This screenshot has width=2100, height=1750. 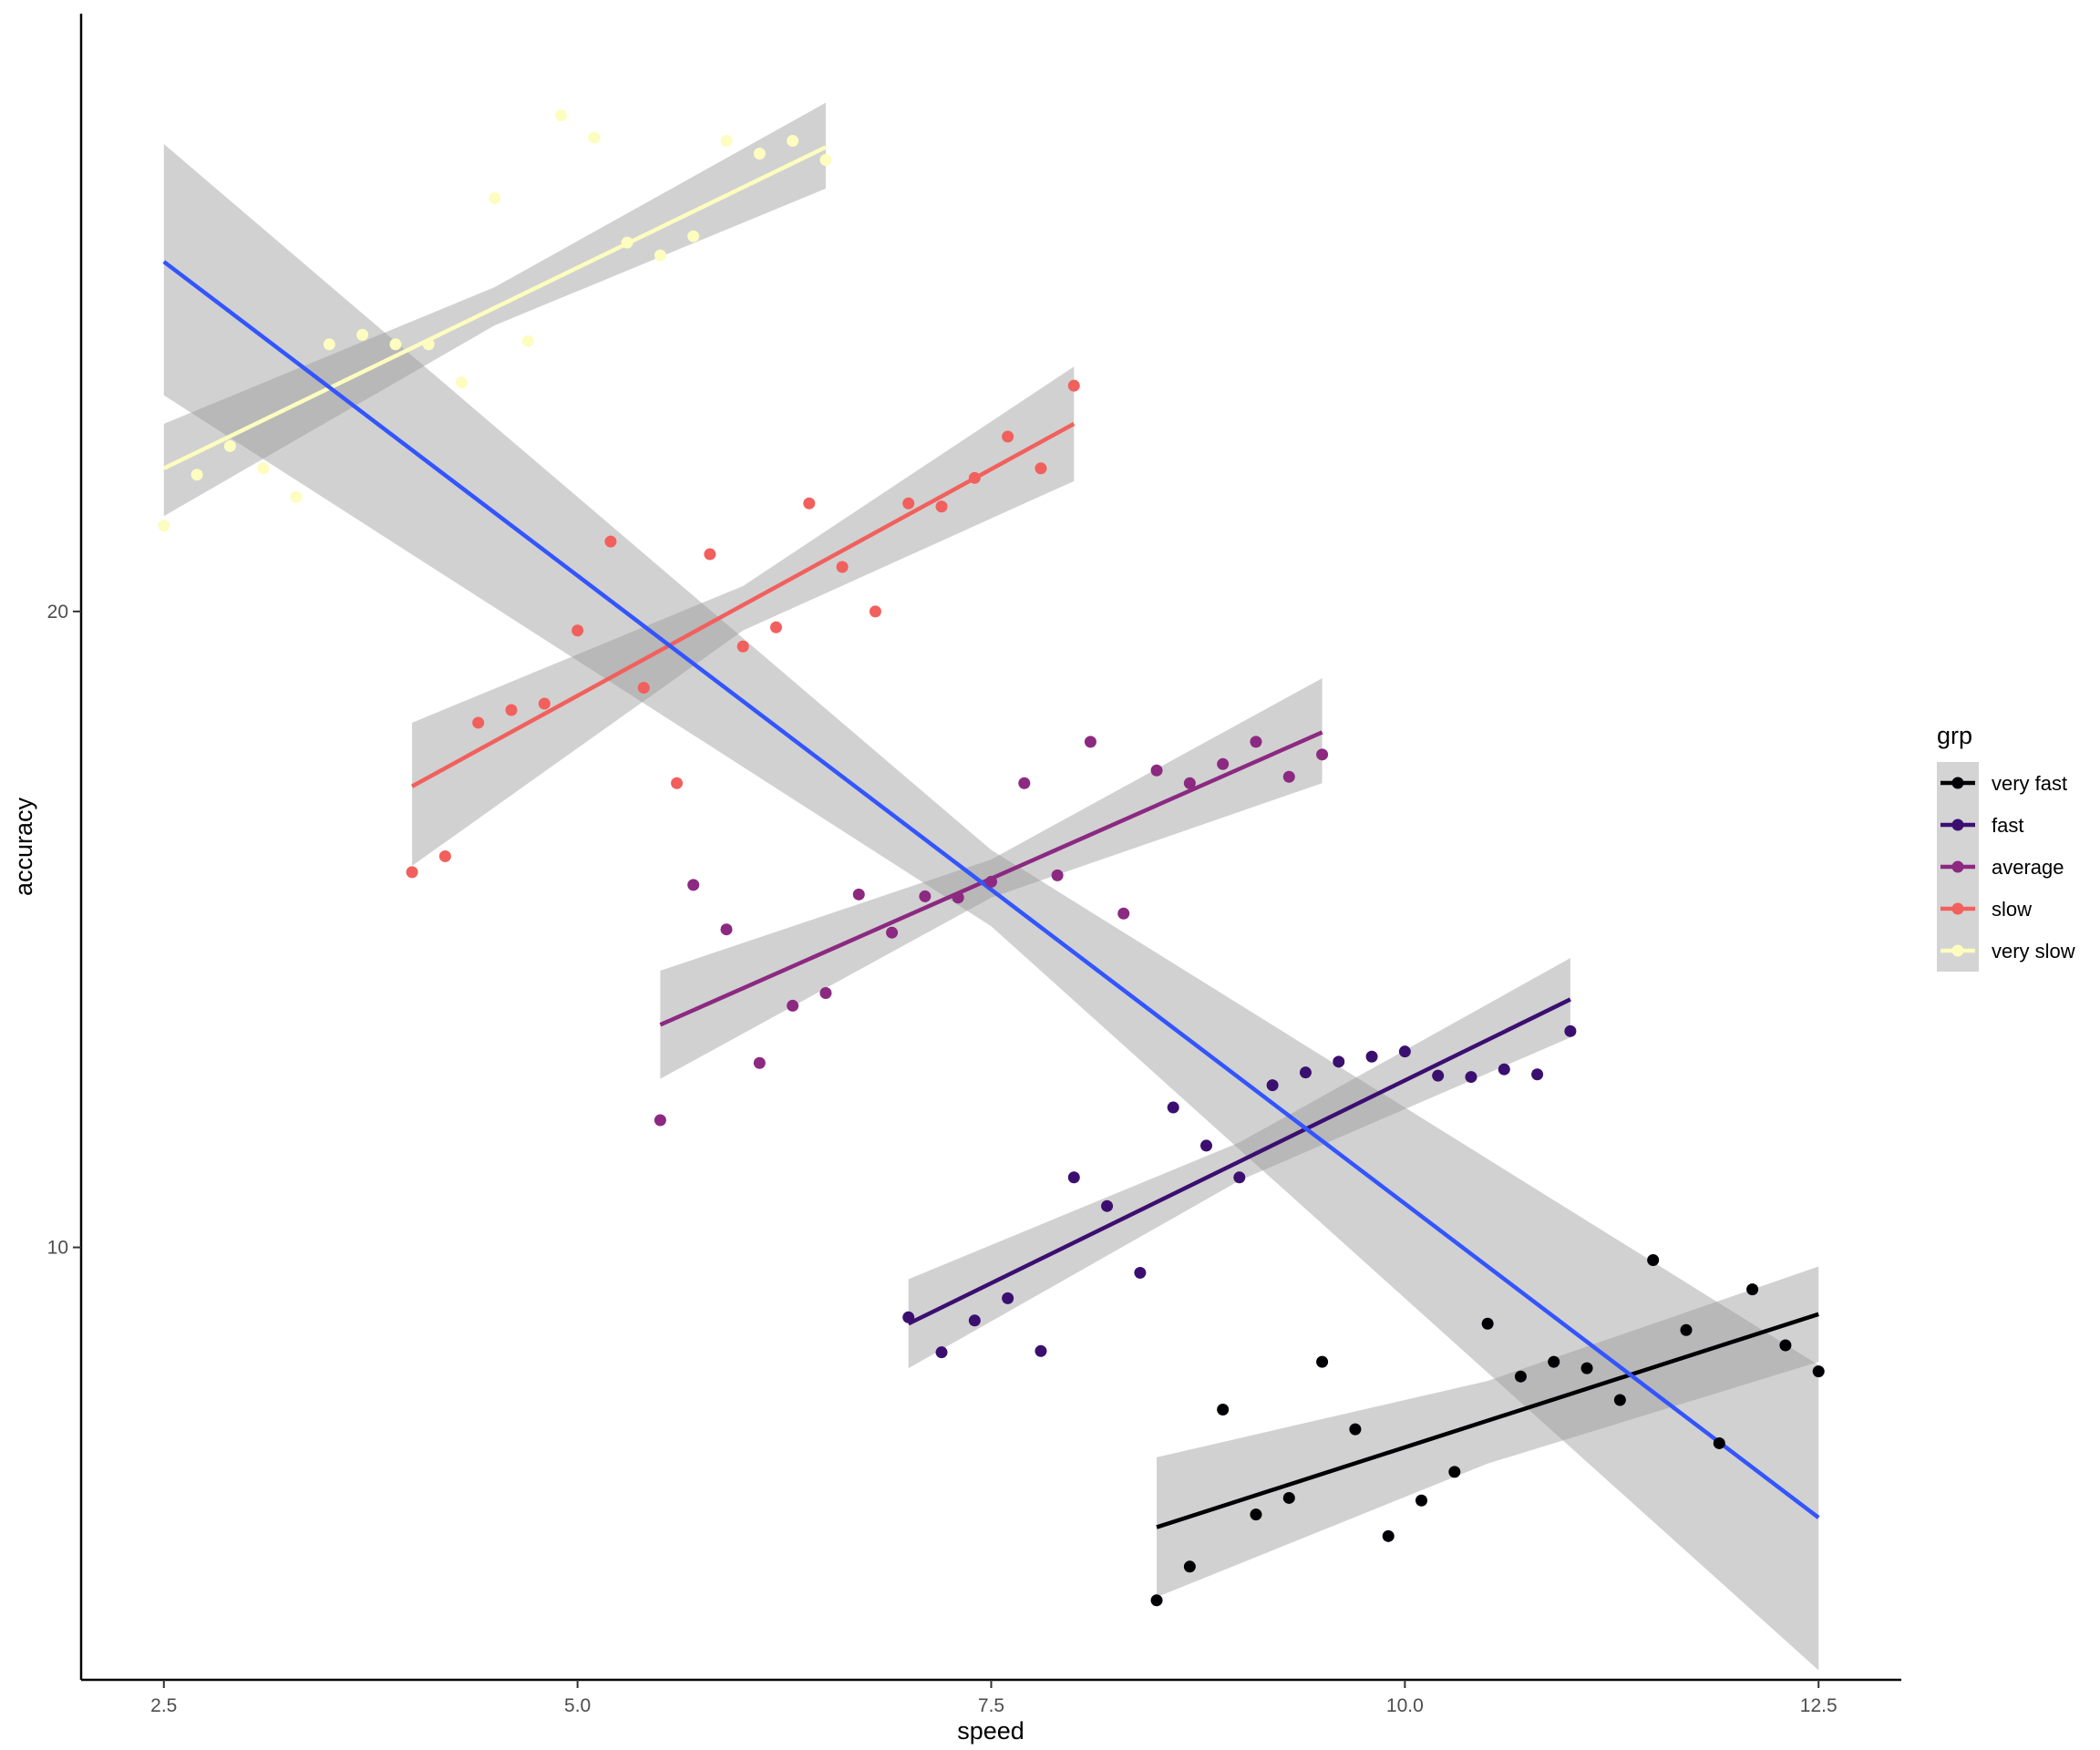 I want to click on fit-line-slow, so click(x=743, y=605).